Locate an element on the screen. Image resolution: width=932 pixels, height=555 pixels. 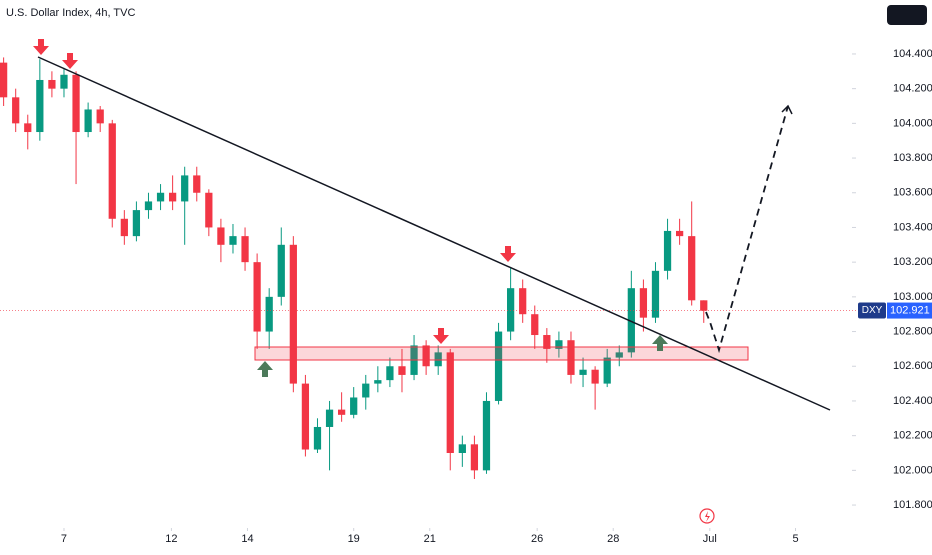
x-tick-label: Jul is located at coordinates (710, 539).